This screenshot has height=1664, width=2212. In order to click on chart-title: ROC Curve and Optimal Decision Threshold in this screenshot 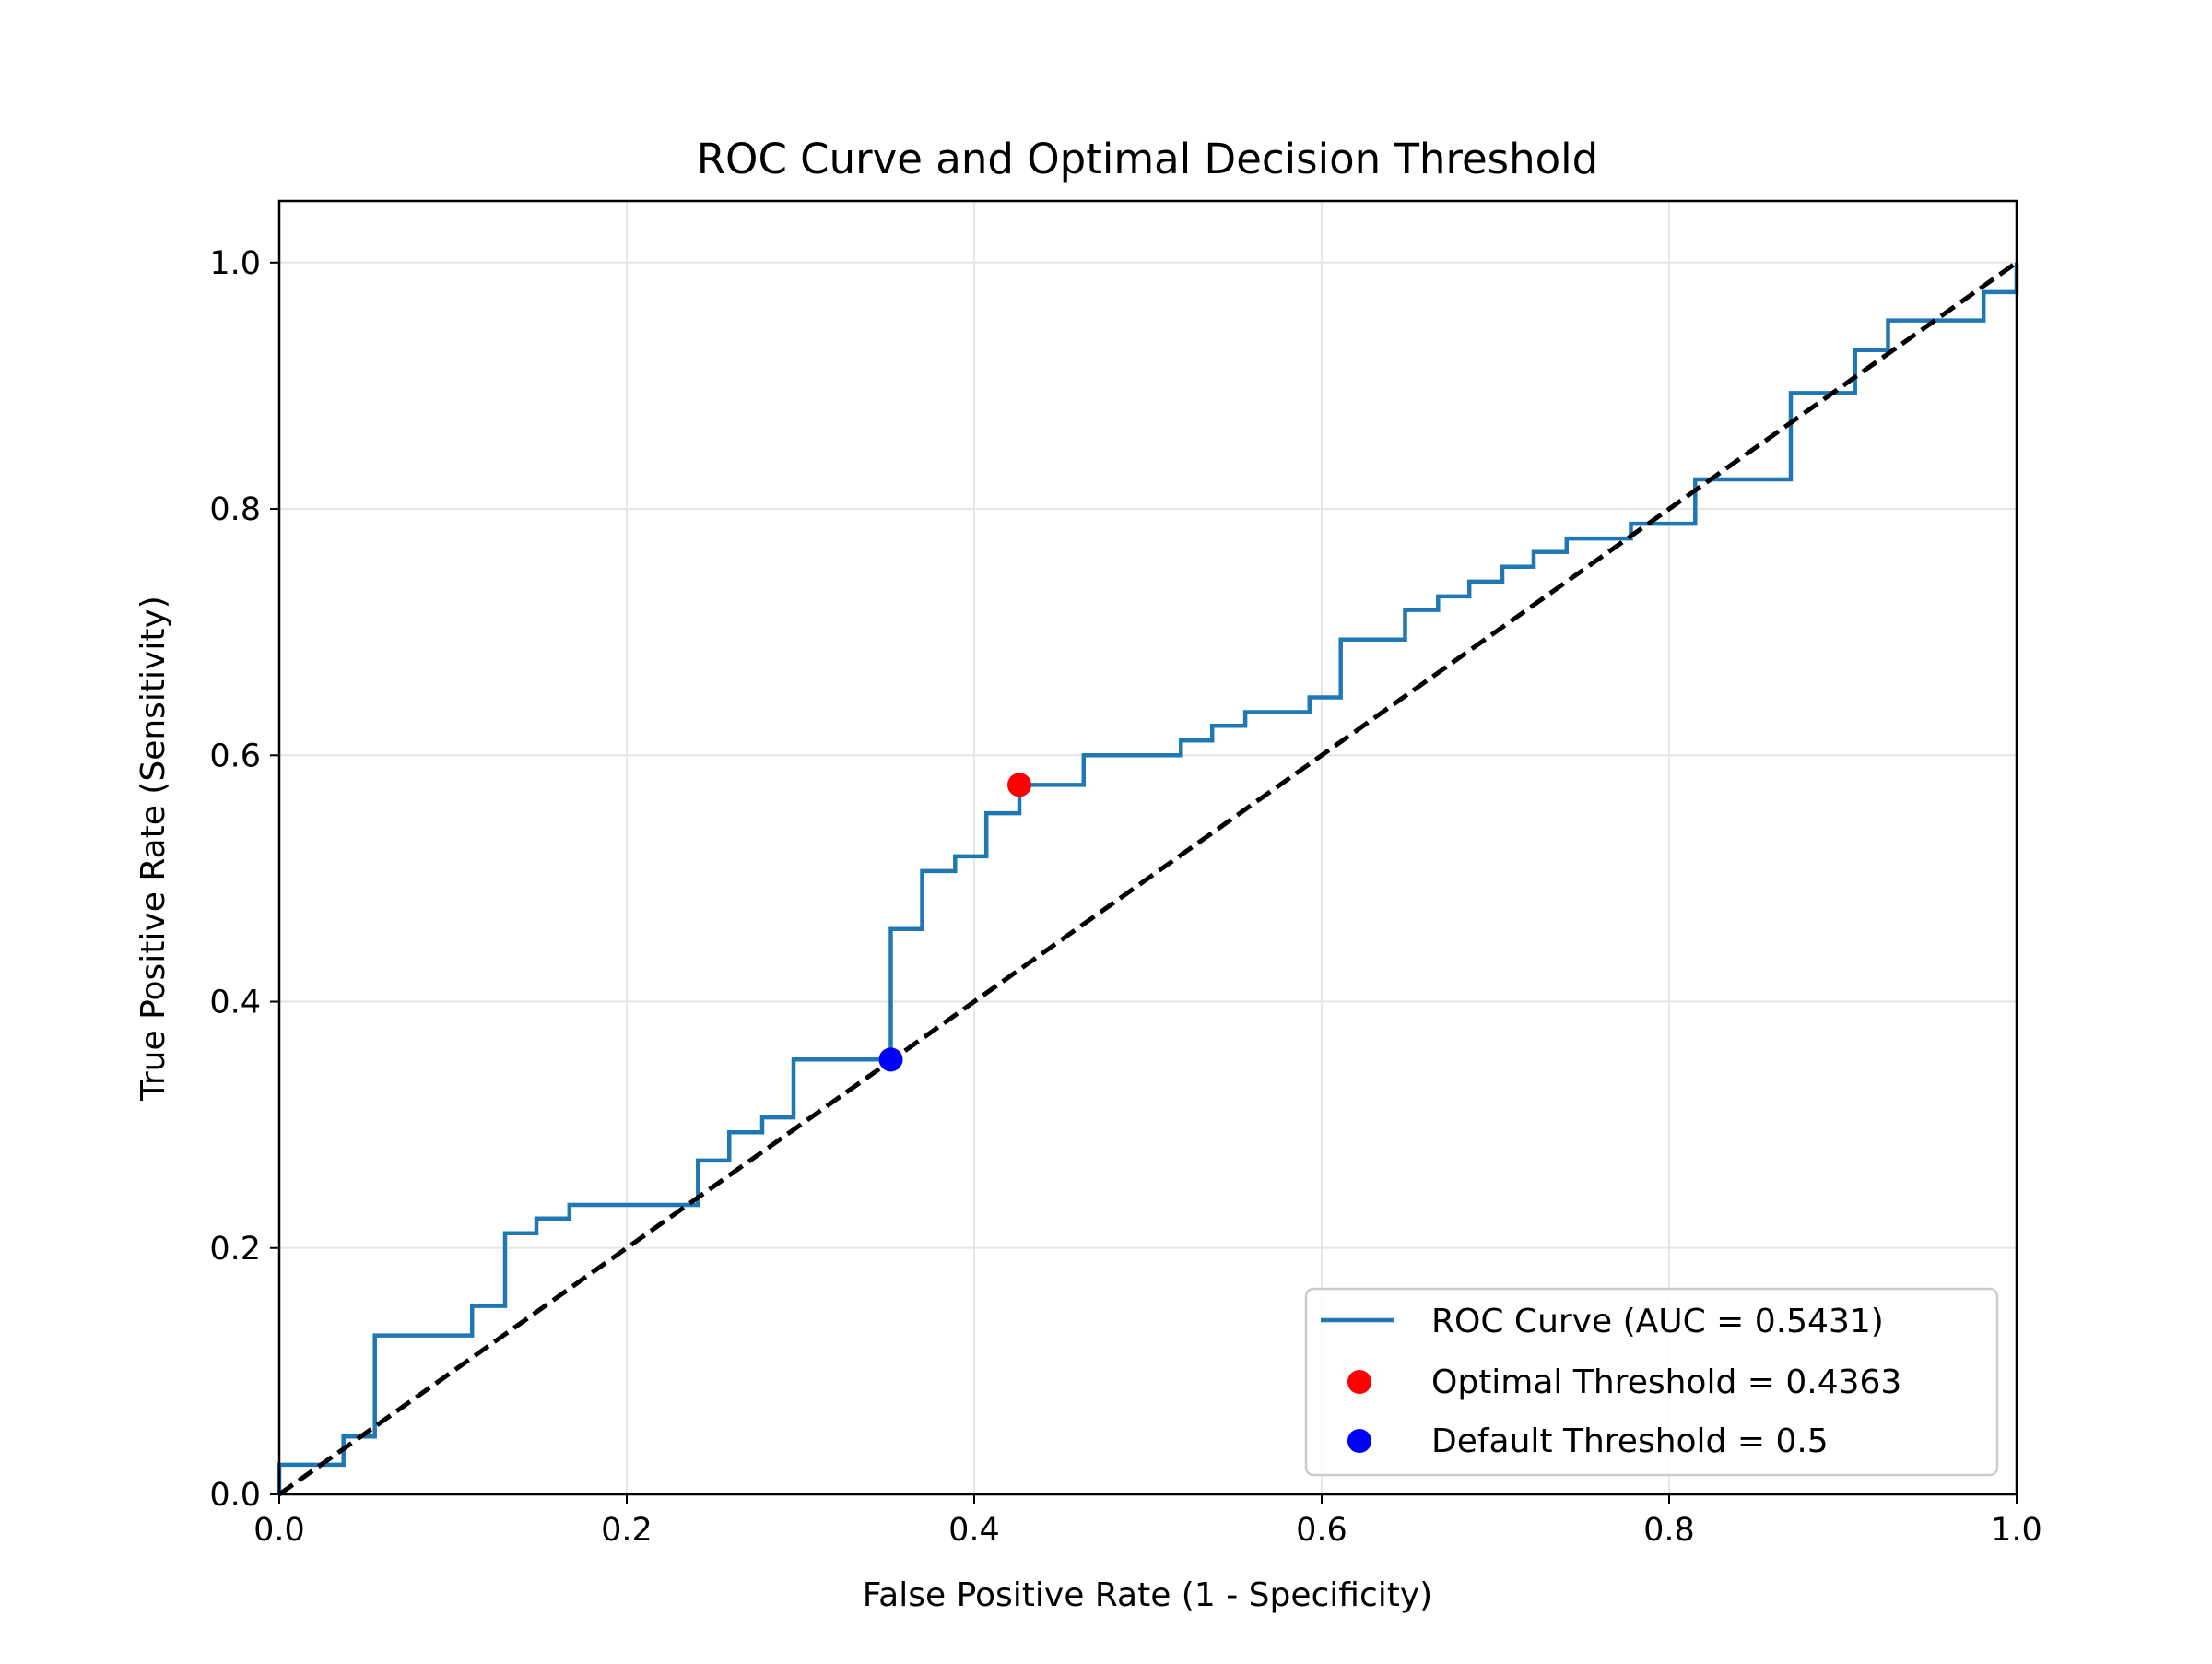, I will do `click(1147, 159)`.